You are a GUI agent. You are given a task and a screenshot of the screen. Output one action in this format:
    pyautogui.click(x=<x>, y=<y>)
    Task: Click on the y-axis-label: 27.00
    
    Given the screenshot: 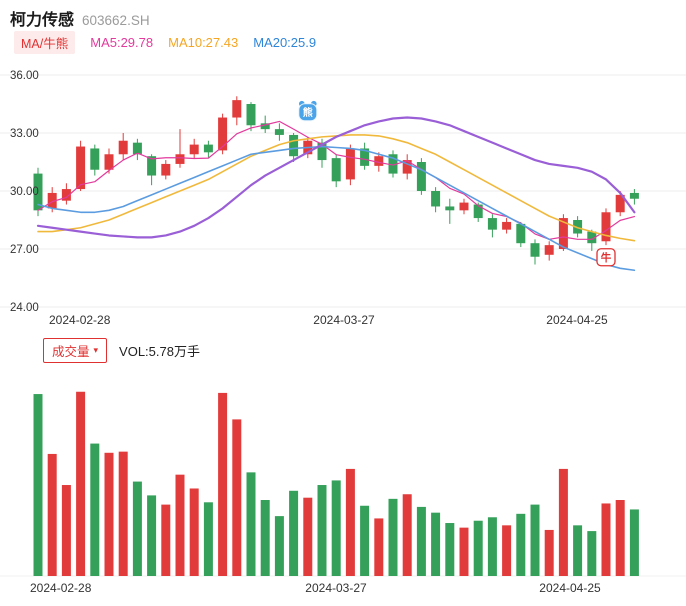 What is the action you would take?
    pyautogui.click(x=24, y=250)
    